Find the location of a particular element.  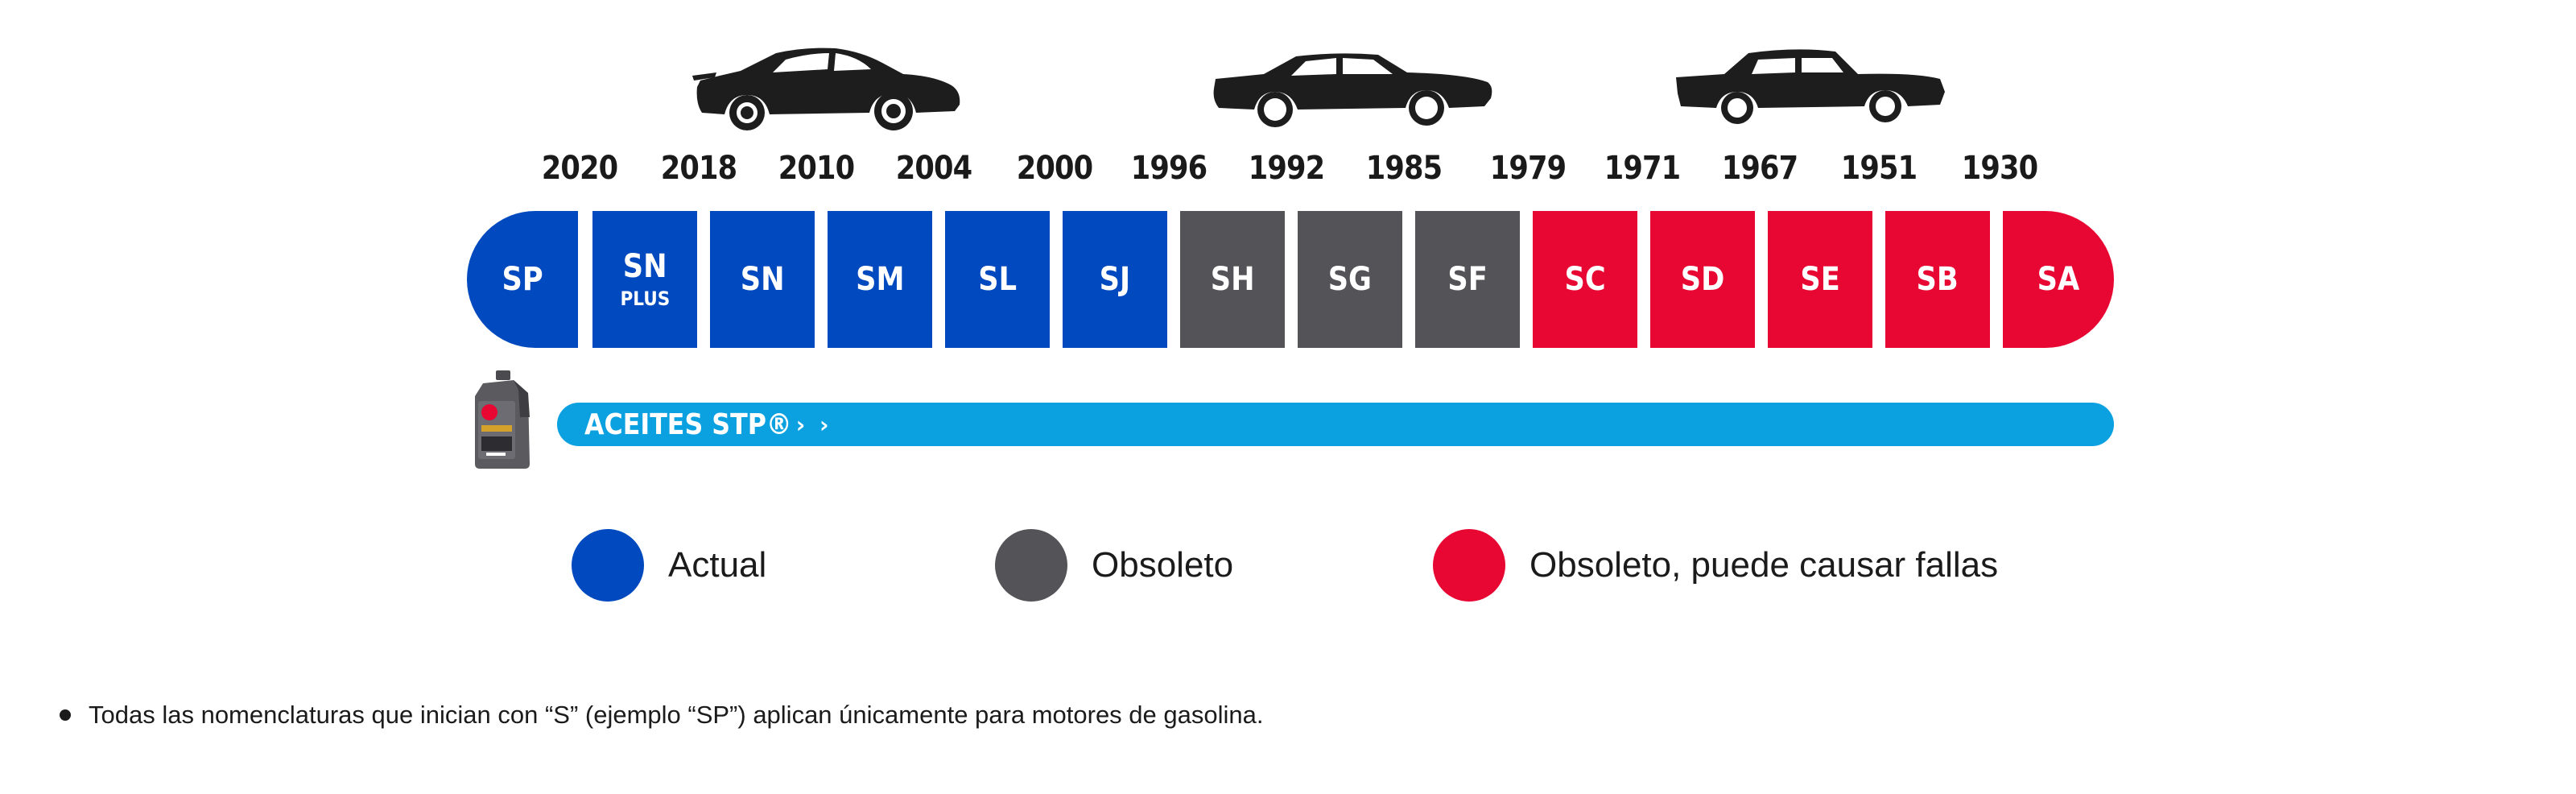

legend-dot-red is located at coordinates (1469, 565).